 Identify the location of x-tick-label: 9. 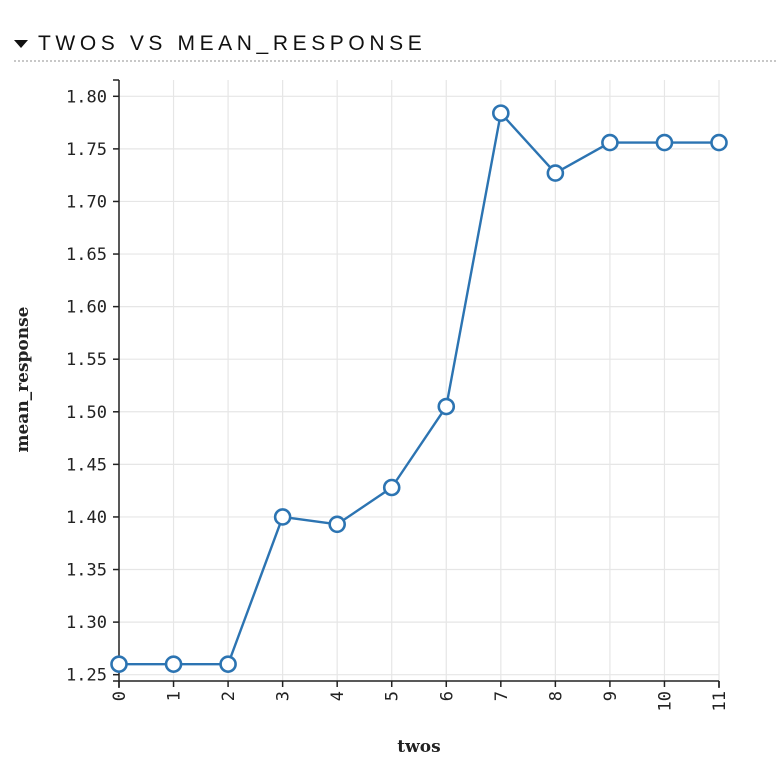
(611, 696).